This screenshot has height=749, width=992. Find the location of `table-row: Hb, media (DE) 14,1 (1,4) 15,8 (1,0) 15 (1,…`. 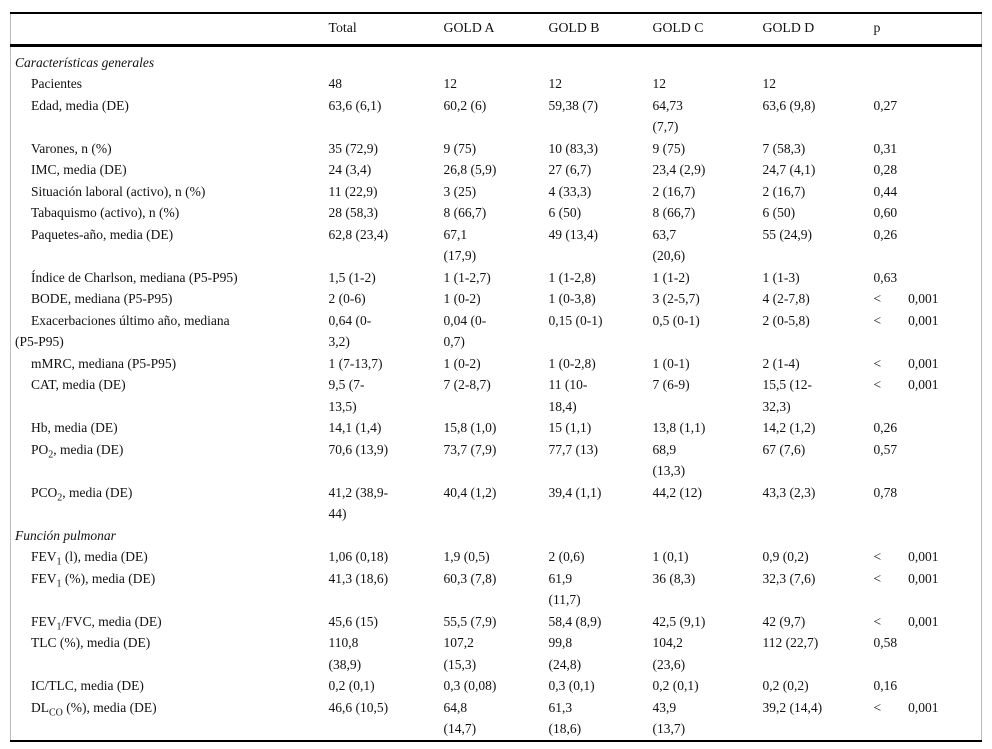

table-row: Hb, media (DE) 14,1 (1,4) 15,8 (1,0) 15 (1,… is located at coordinates (496, 428).